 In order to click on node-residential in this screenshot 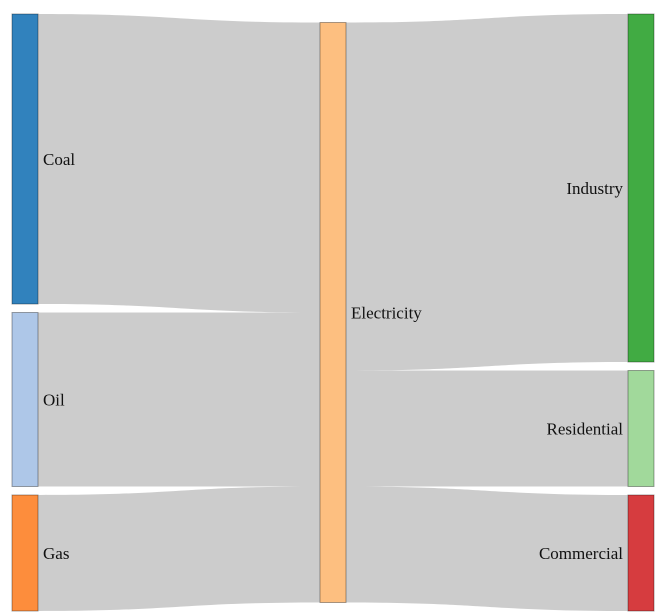, I will do `click(641, 428)`.